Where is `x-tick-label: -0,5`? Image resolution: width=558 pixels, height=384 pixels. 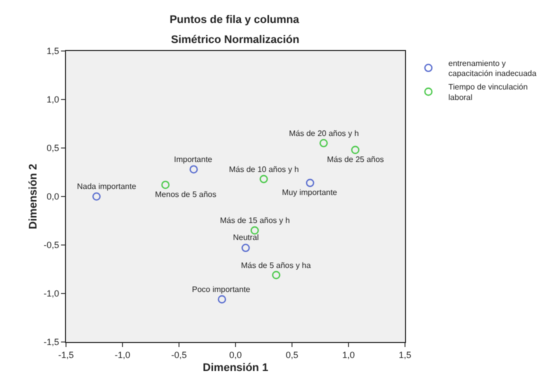 x-tick-label: -0,5 is located at coordinates (179, 355).